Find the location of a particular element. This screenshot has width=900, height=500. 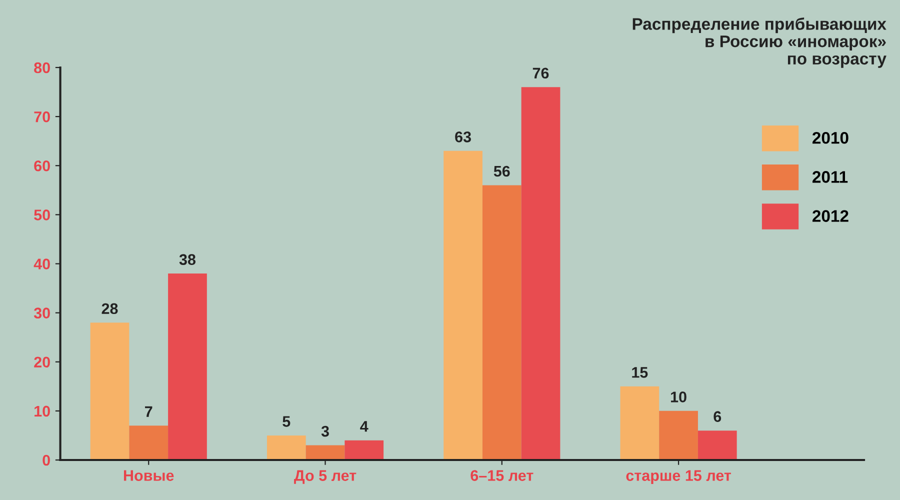

data-label: 3 is located at coordinates (325, 431).